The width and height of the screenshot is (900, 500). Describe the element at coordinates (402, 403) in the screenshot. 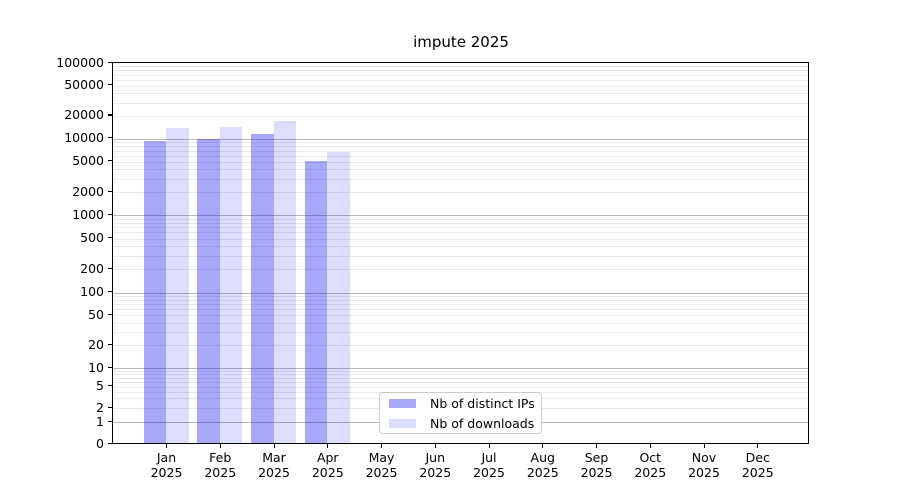

I see `legend-swatch-distinct-ips` at that location.